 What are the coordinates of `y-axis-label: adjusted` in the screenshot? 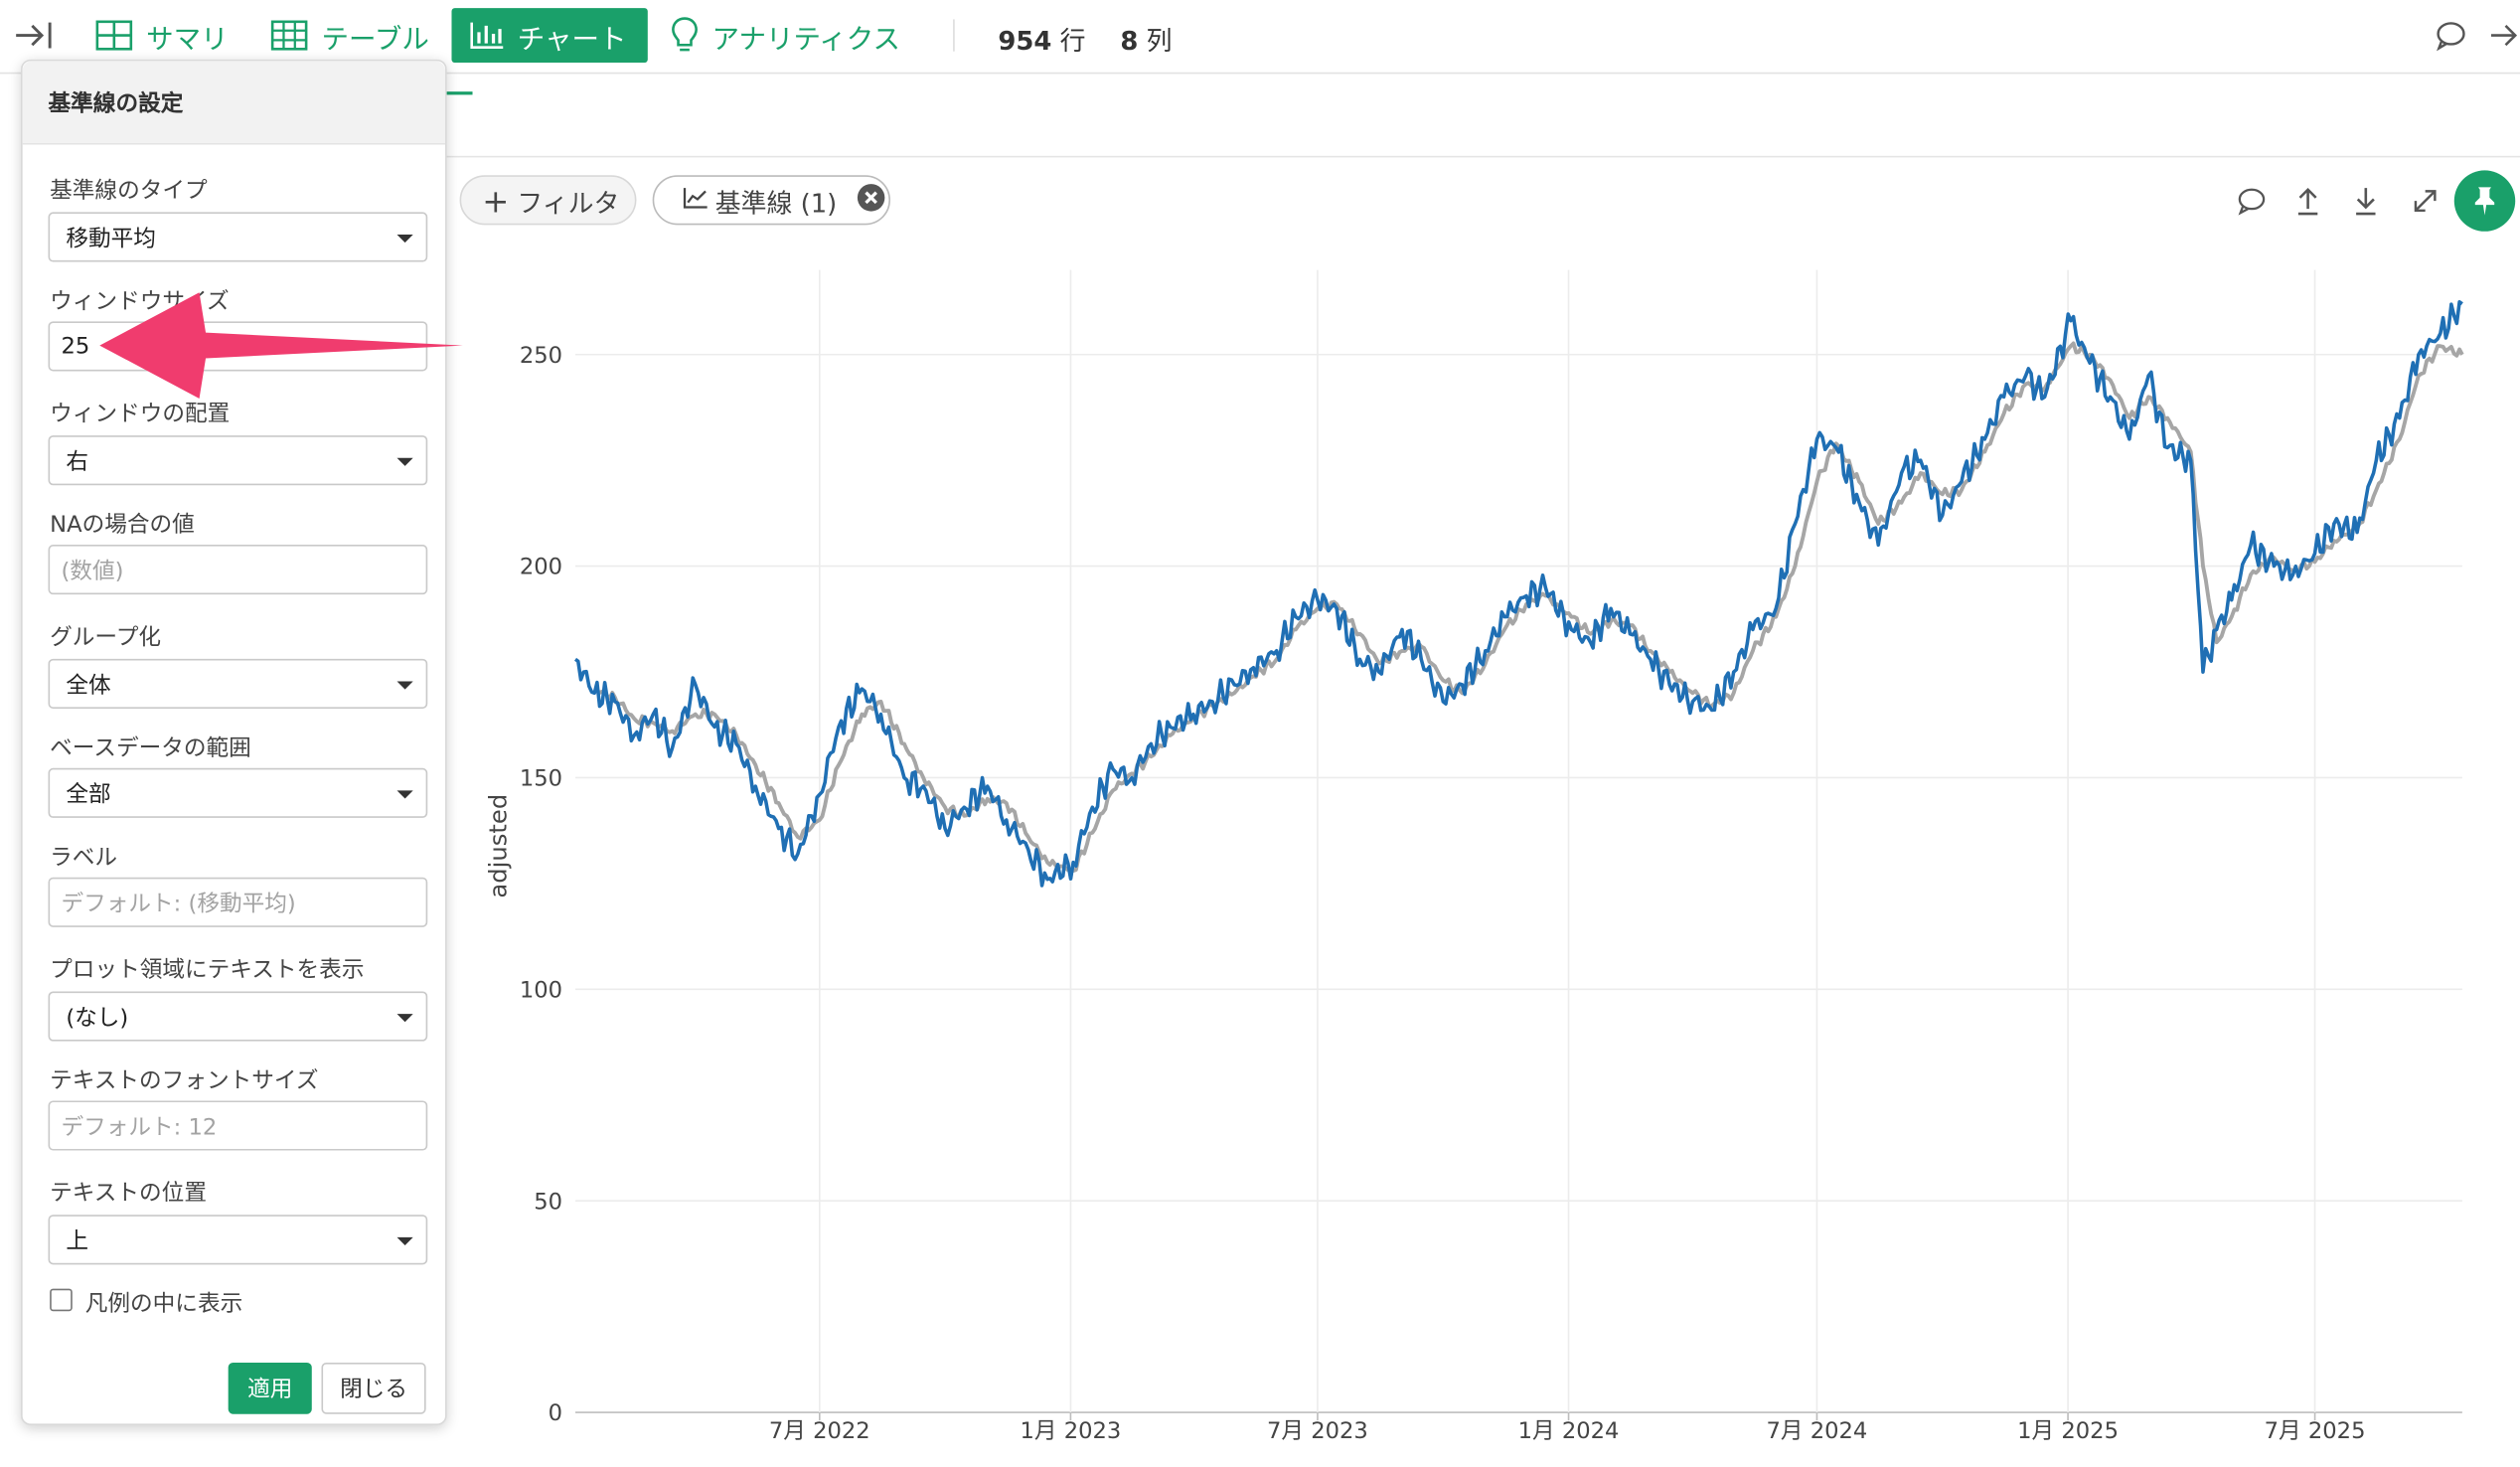 It's located at (497, 846).